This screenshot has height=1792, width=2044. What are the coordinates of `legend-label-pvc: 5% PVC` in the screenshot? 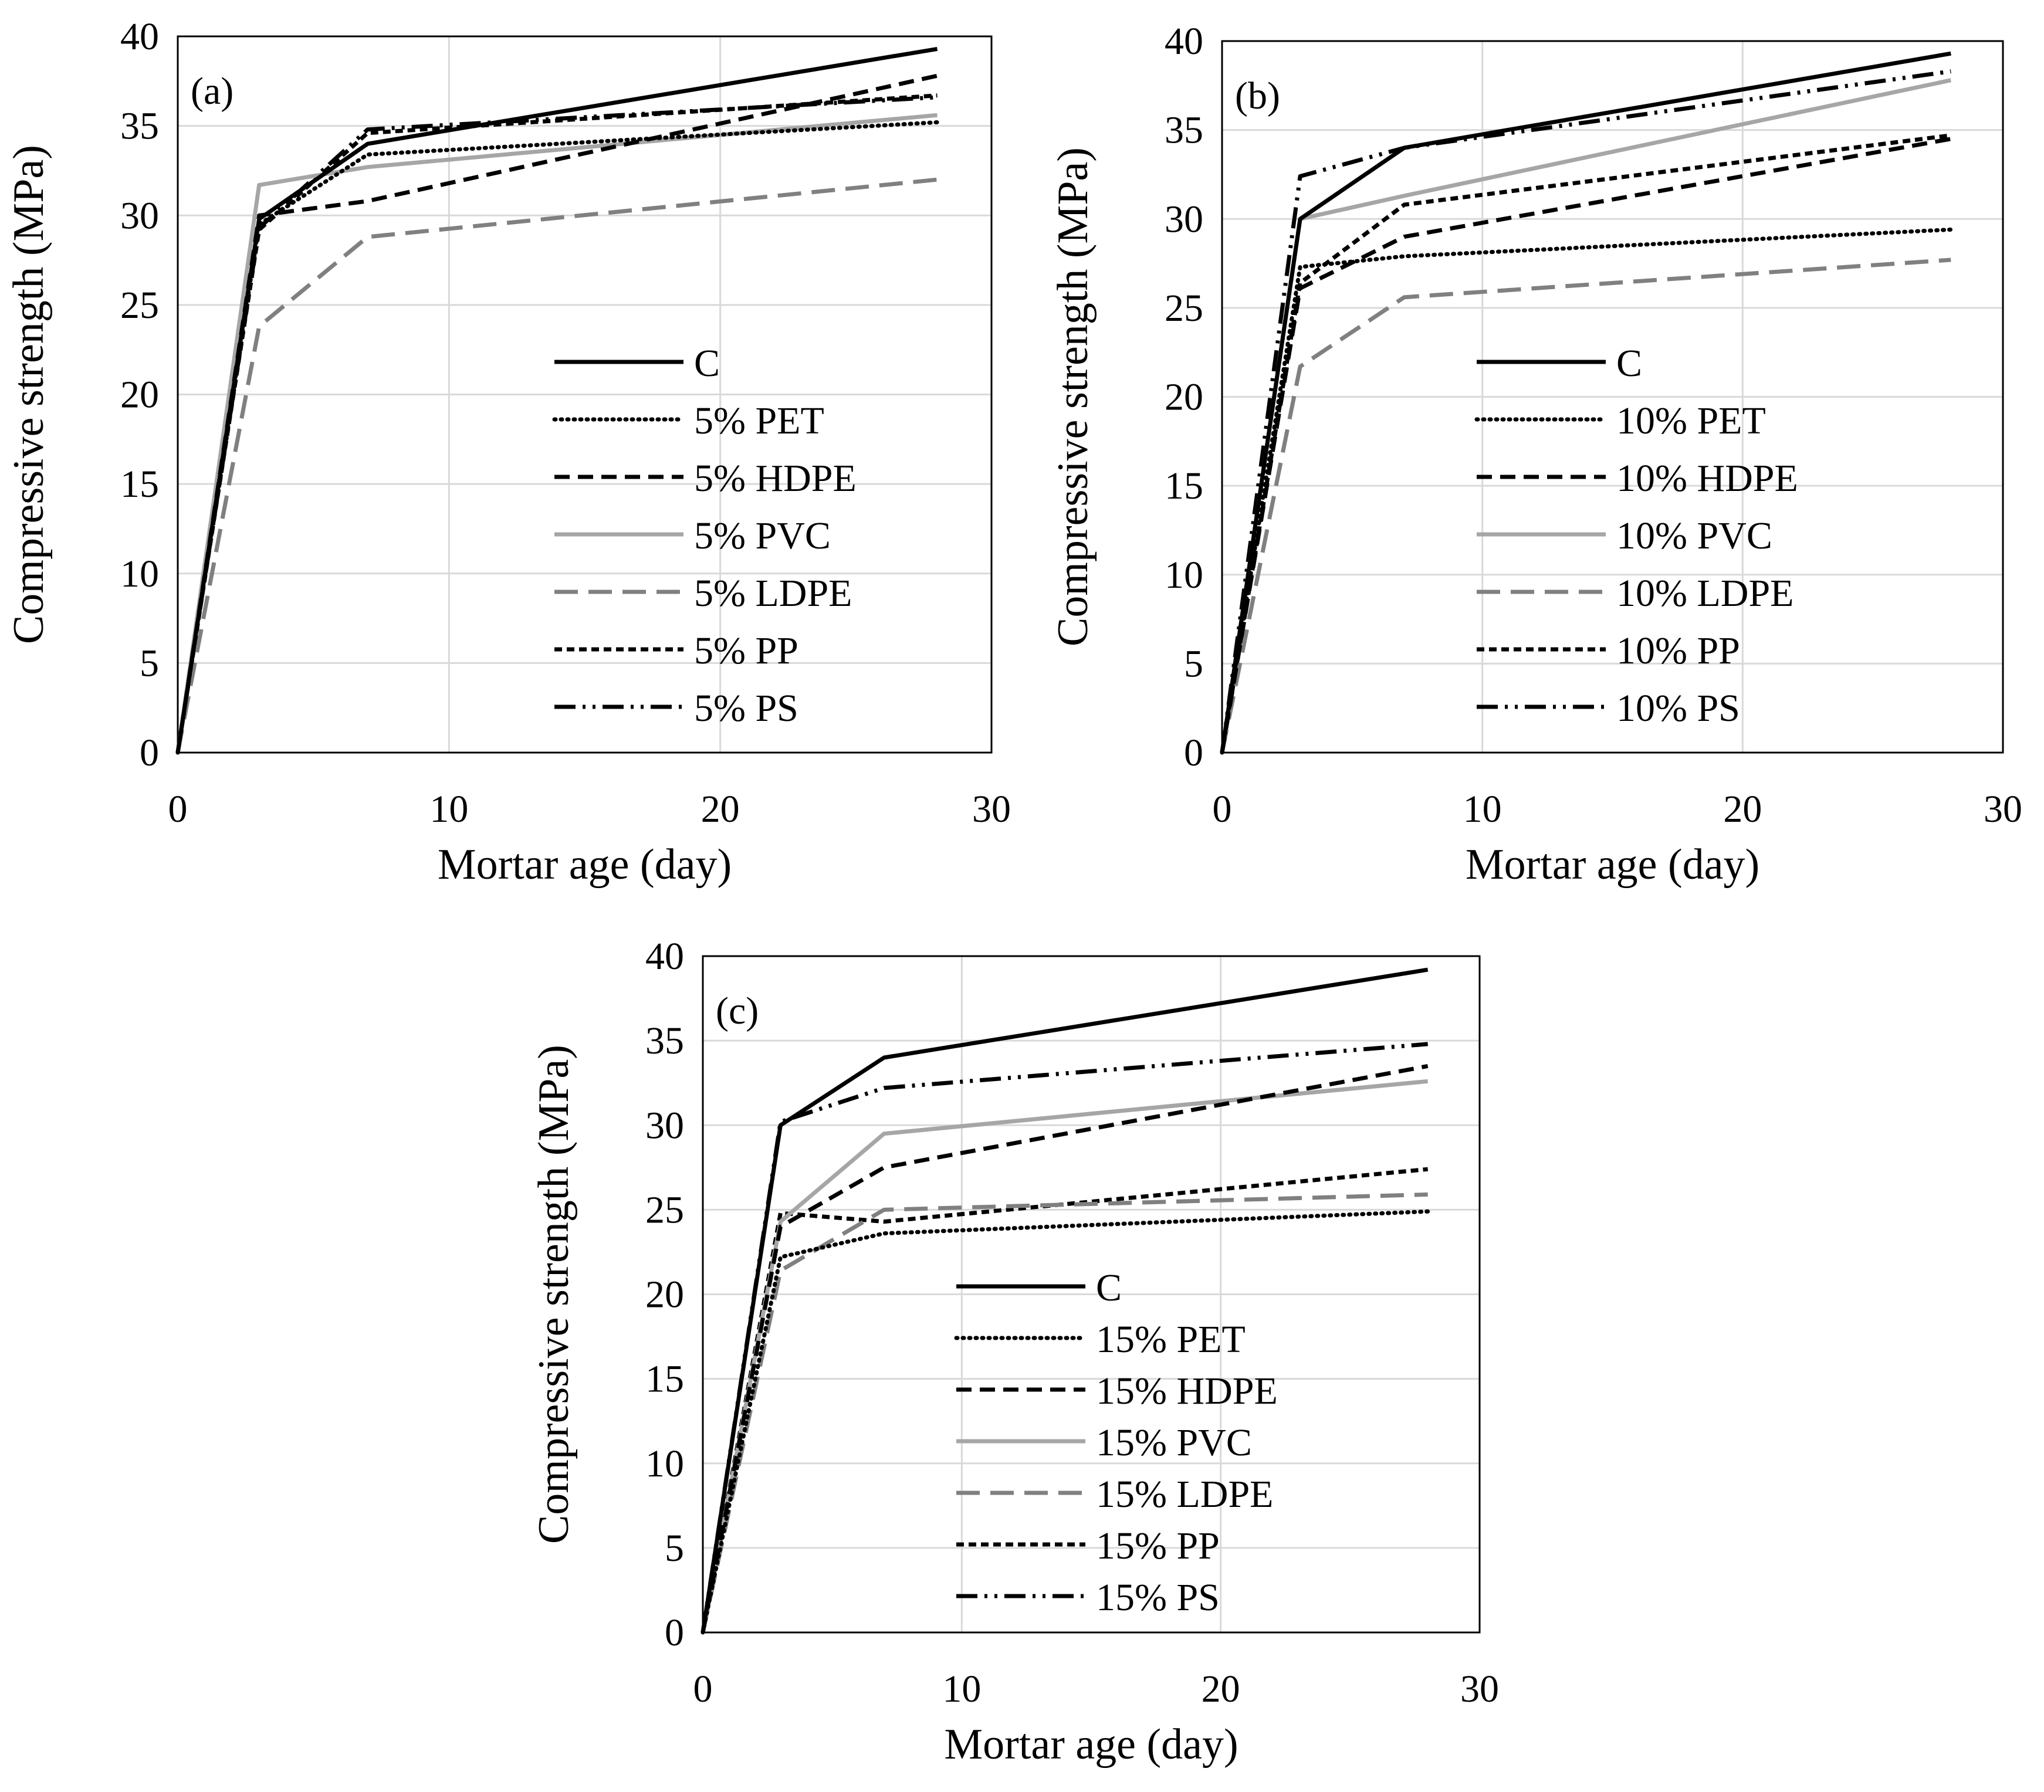 It's located at (763, 535).